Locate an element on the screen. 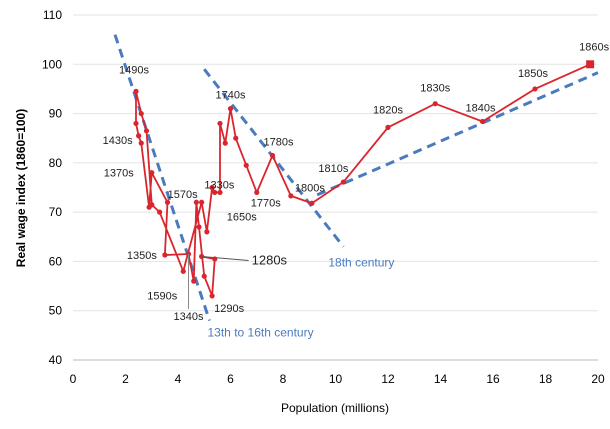 The height and width of the screenshot is (429, 610). x-axis-label: Population (millions) is located at coordinates (335, 408).